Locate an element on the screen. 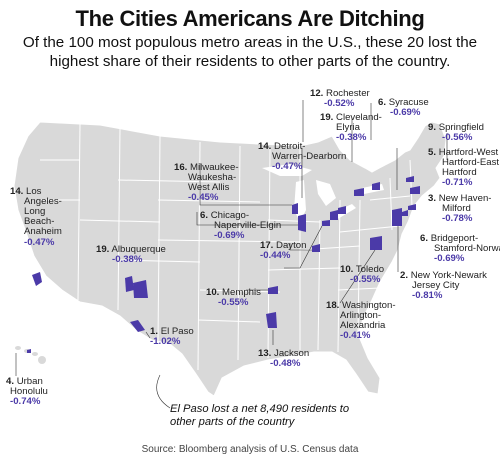 This screenshot has height=464, width=500. metro-region-detroit is located at coordinates (334, 215).